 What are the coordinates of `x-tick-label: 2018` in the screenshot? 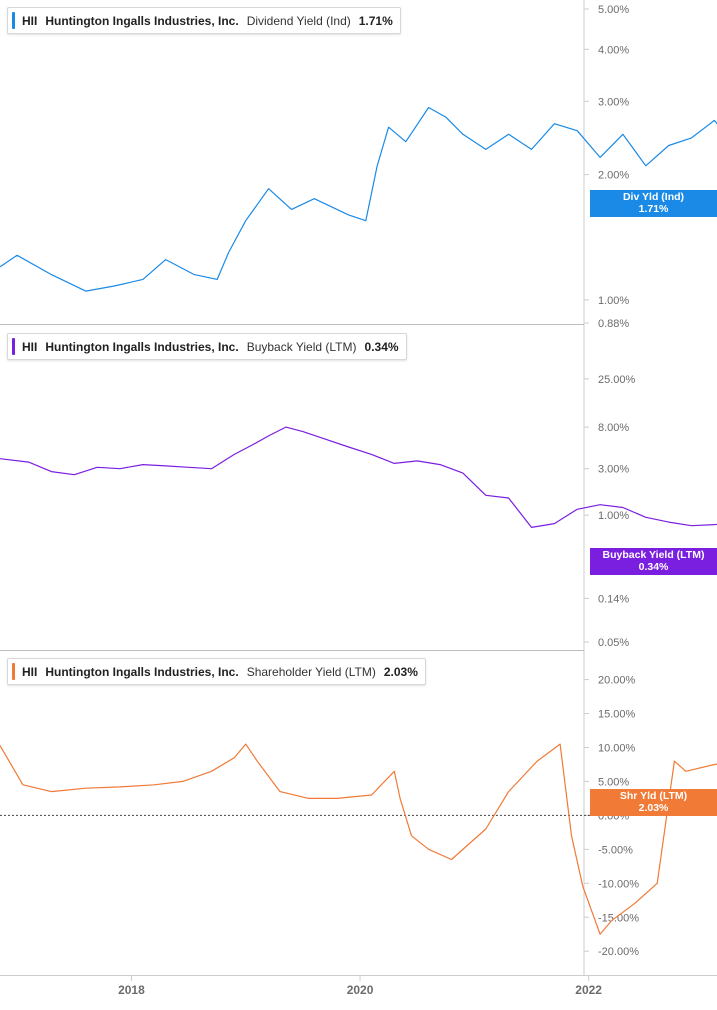 It's located at (131, 990).